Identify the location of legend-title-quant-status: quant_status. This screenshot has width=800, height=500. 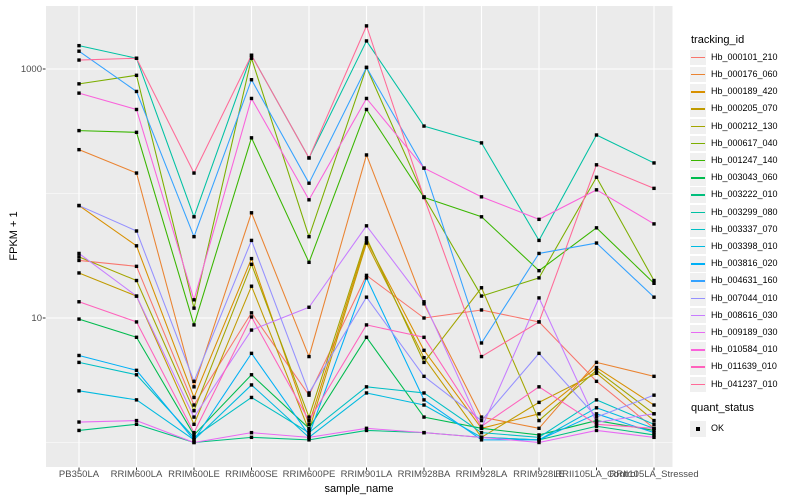
(722, 408).